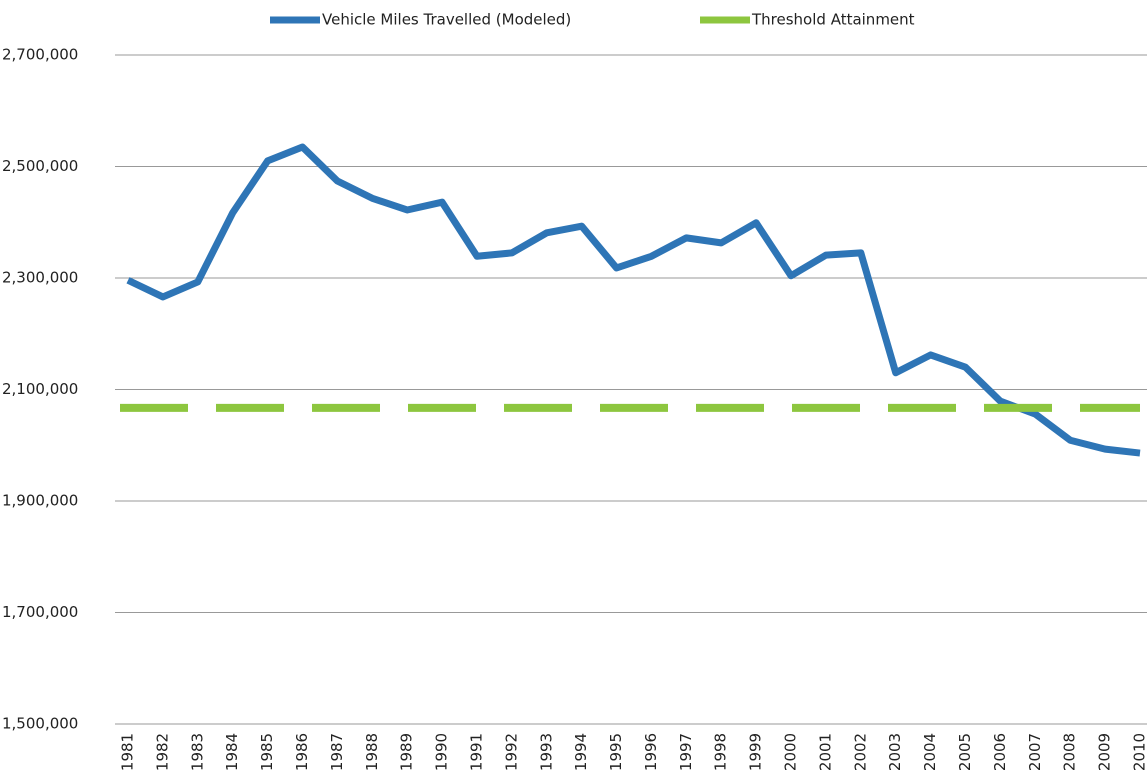 This screenshot has width=1147, height=782. Describe the element at coordinates (40, 724) in the screenshot. I see `y-tick-label: 1,500,000` at that location.